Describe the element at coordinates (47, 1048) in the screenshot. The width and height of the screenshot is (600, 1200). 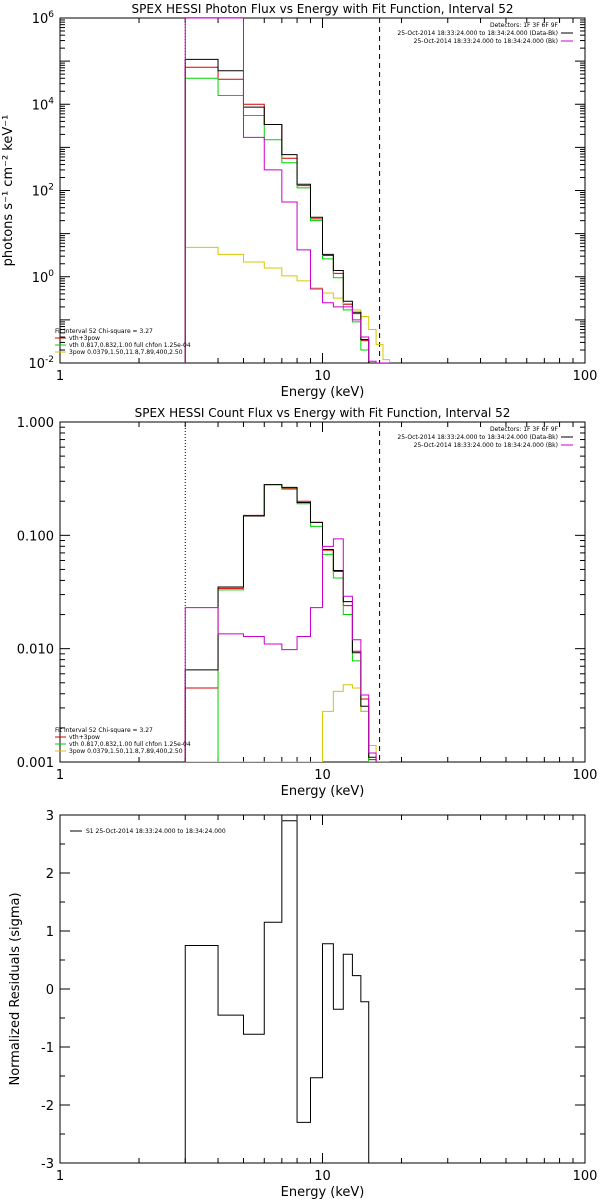
I see `residuals-y-tick-label: -1` at that location.